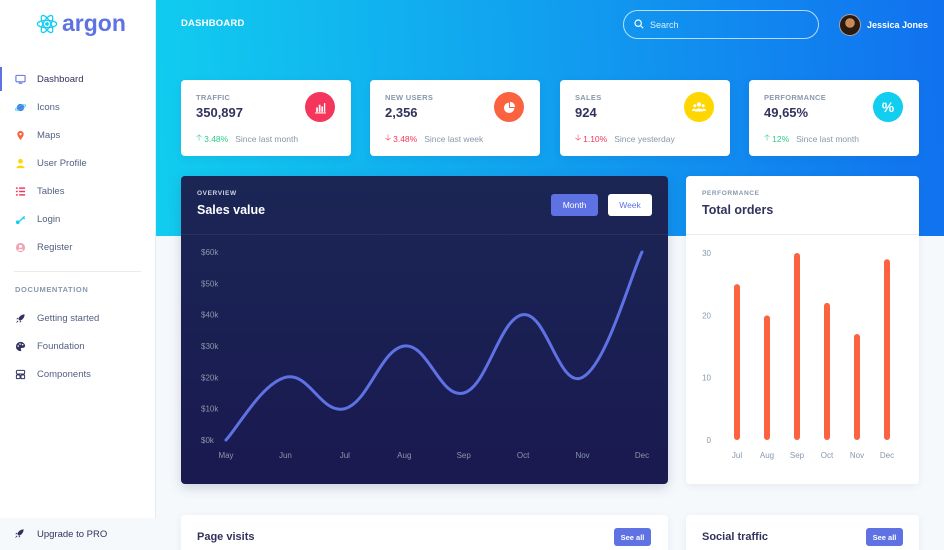 This screenshot has height=550, width=944. I want to click on sidebar-item-label: Dashboard, so click(60, 79).